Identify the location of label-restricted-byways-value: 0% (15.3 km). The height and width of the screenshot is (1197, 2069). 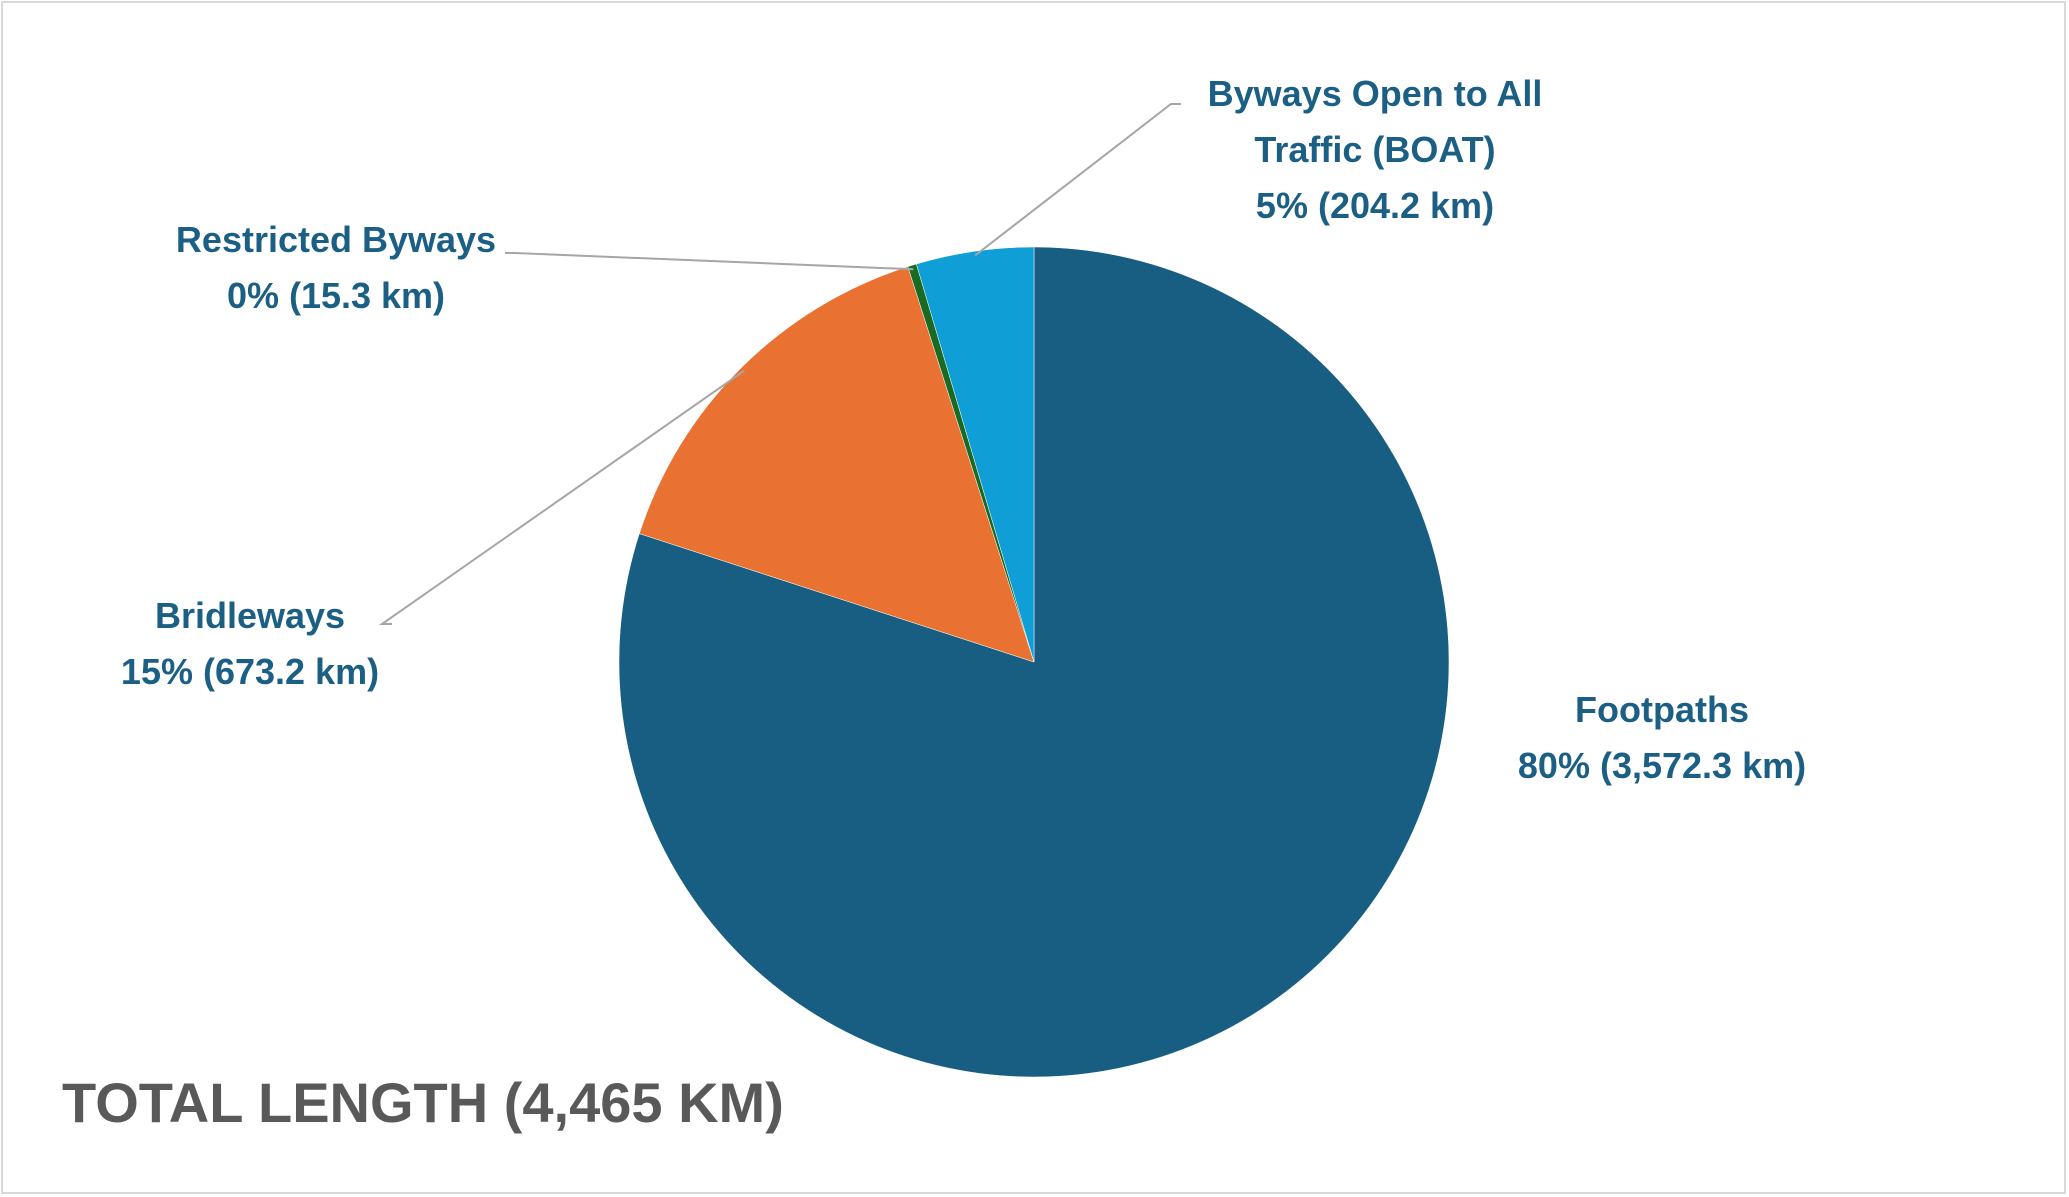
(336, 295).